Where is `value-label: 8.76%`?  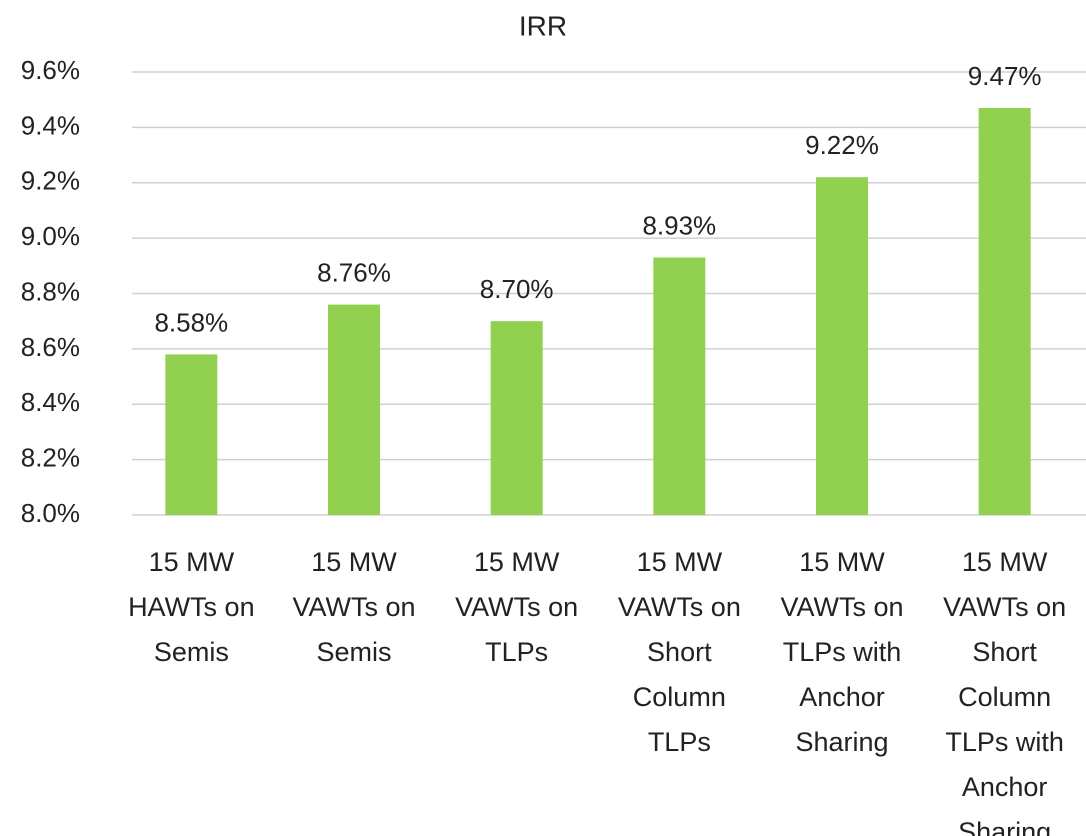
value-label: 8.76% is located at coordinates (354, 272).